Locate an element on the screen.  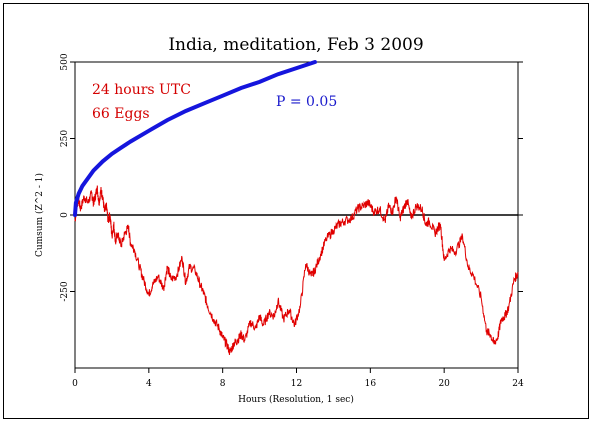
annotation-eggs: 66 Eggs is located at coordinates (121, 114).